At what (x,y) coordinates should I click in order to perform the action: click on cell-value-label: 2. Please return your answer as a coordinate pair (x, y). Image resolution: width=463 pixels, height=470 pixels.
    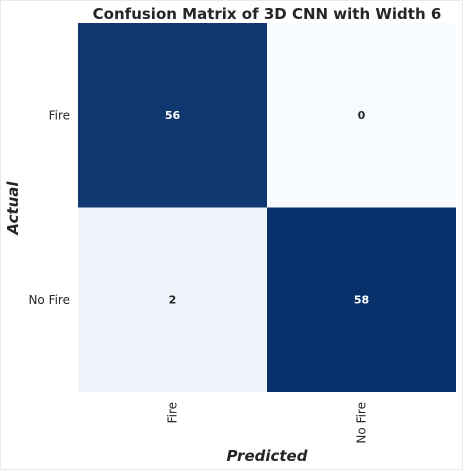
    Looking at the image, I should click on (173, 299).